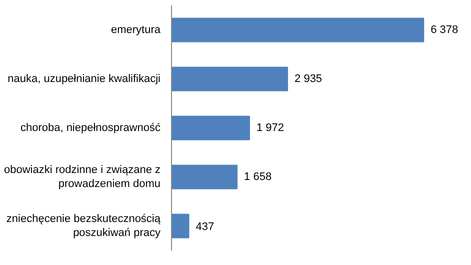  Describe the element at coordinates (444, 30) in the screenshot. I see `data-label: 6 378` at that location.